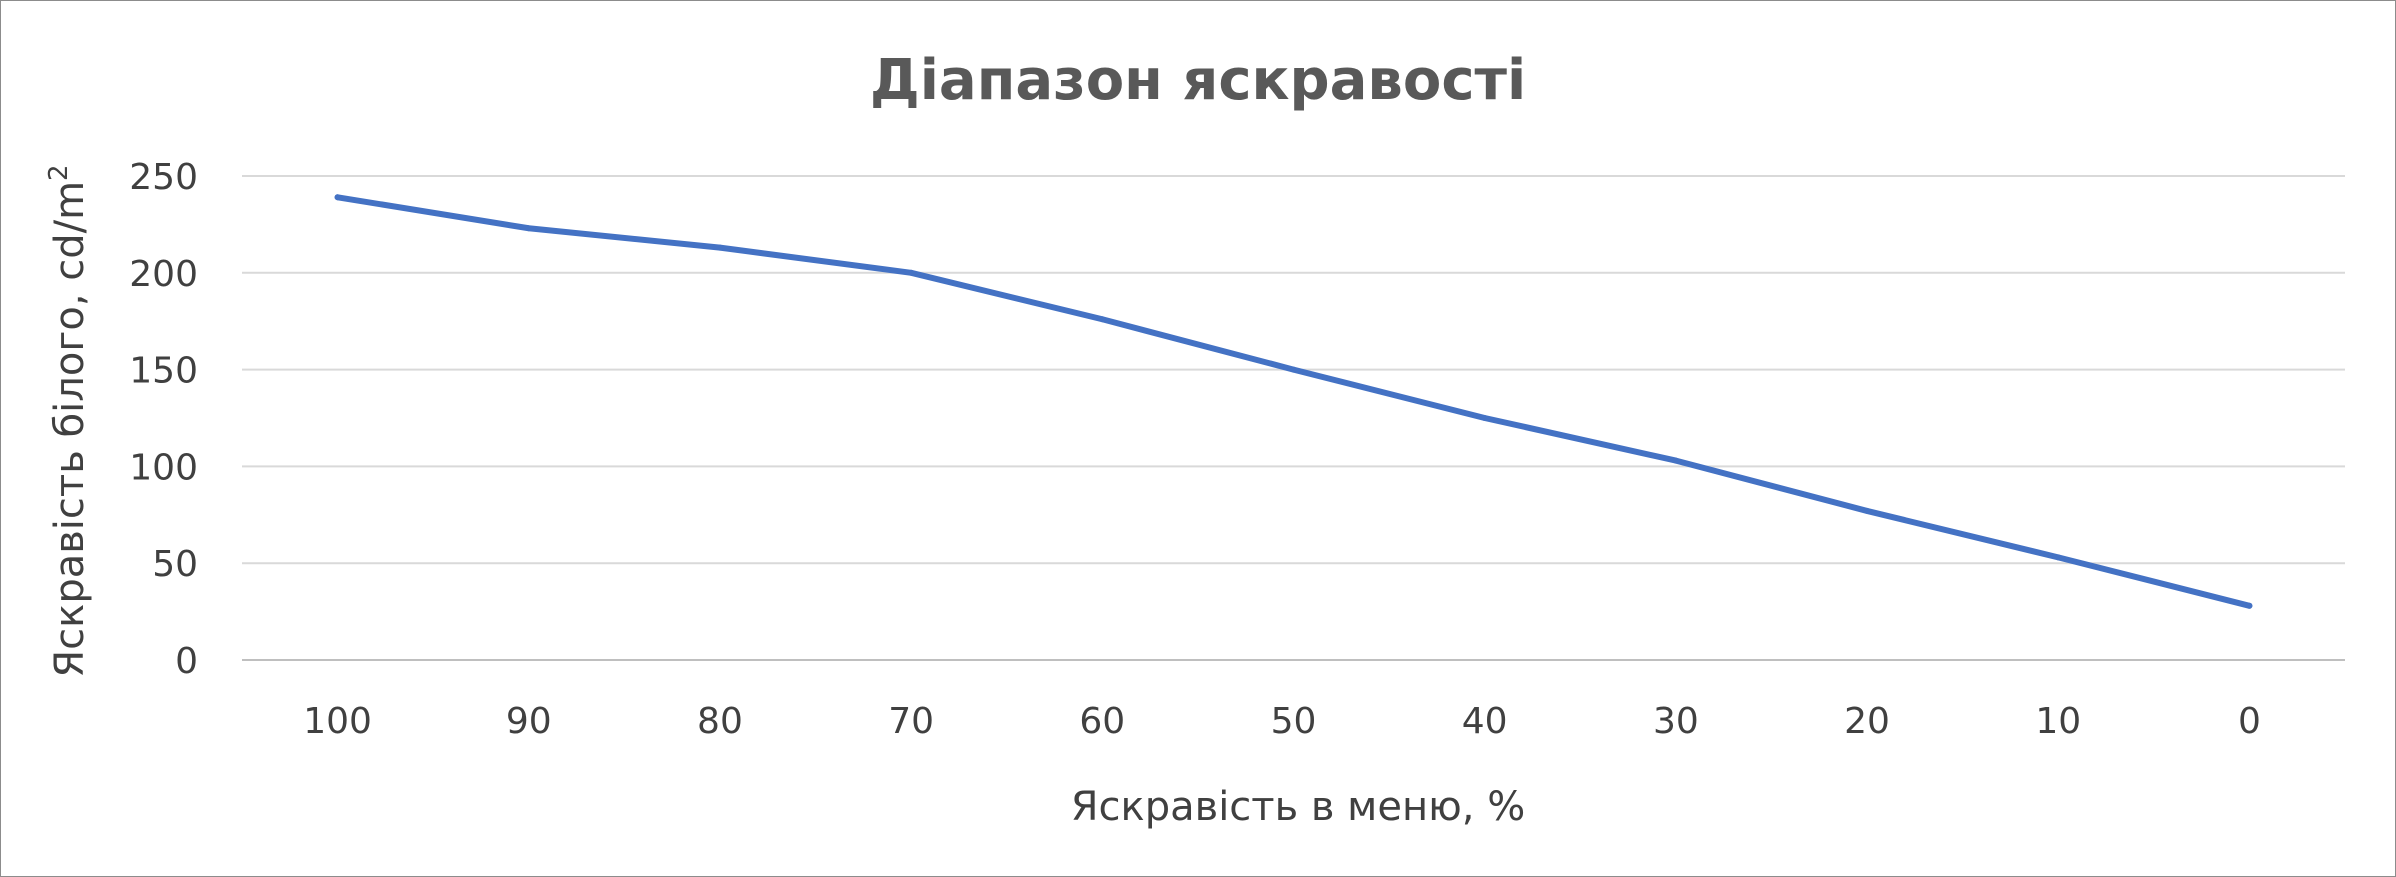  I want to click on x-tick-label: 100, so click(337, 721).